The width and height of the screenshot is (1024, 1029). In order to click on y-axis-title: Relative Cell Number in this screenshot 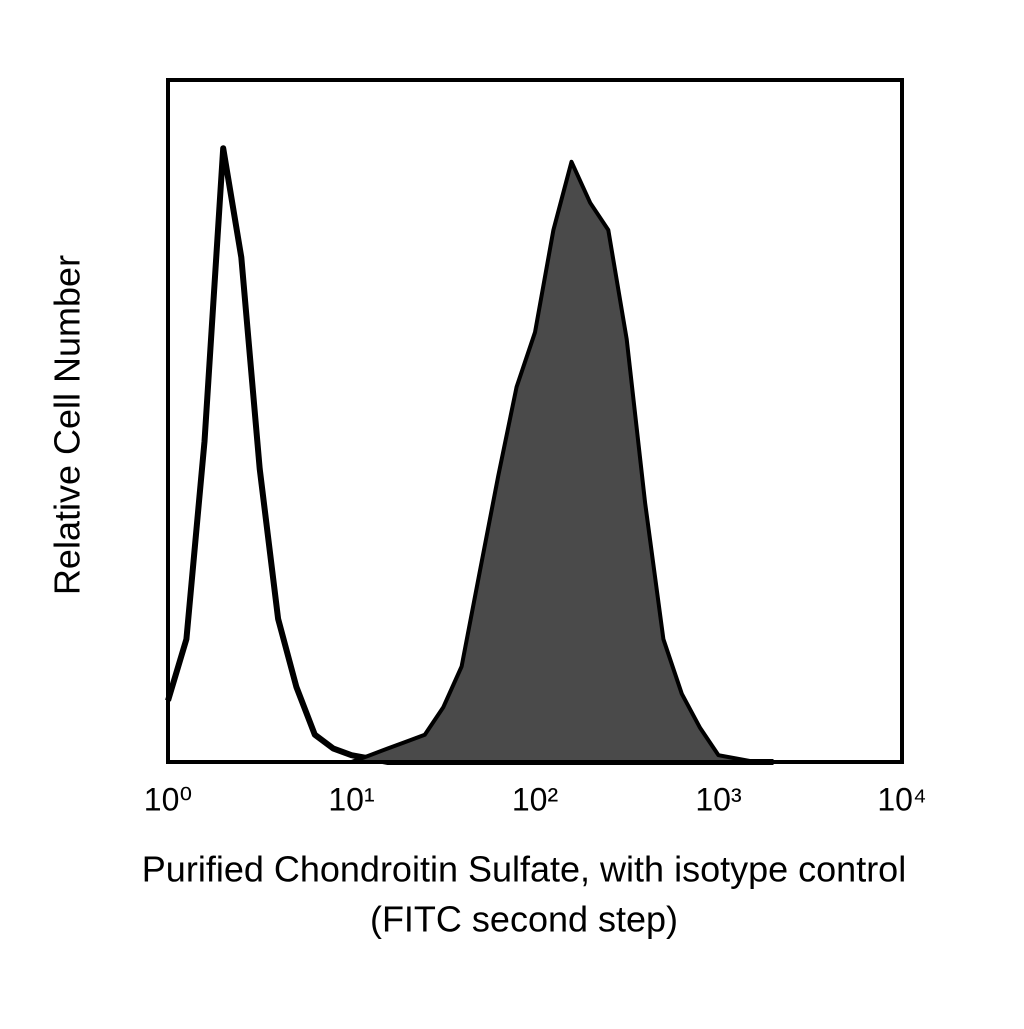, I will do `click(67, 425)`.